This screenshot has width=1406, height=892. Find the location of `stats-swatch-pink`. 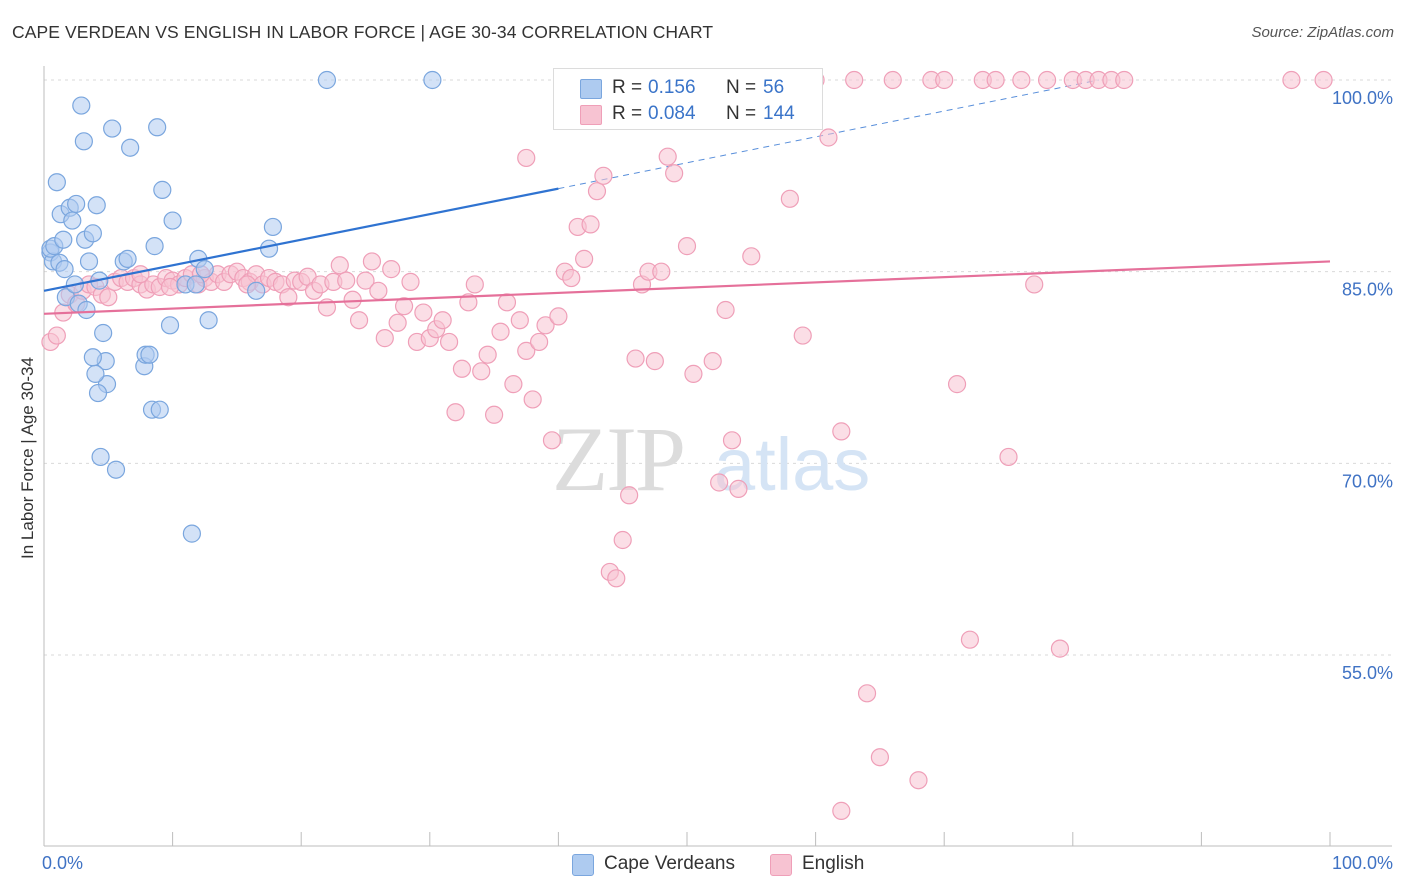

stats-swatch-pink is located at coordinates (591, 115).